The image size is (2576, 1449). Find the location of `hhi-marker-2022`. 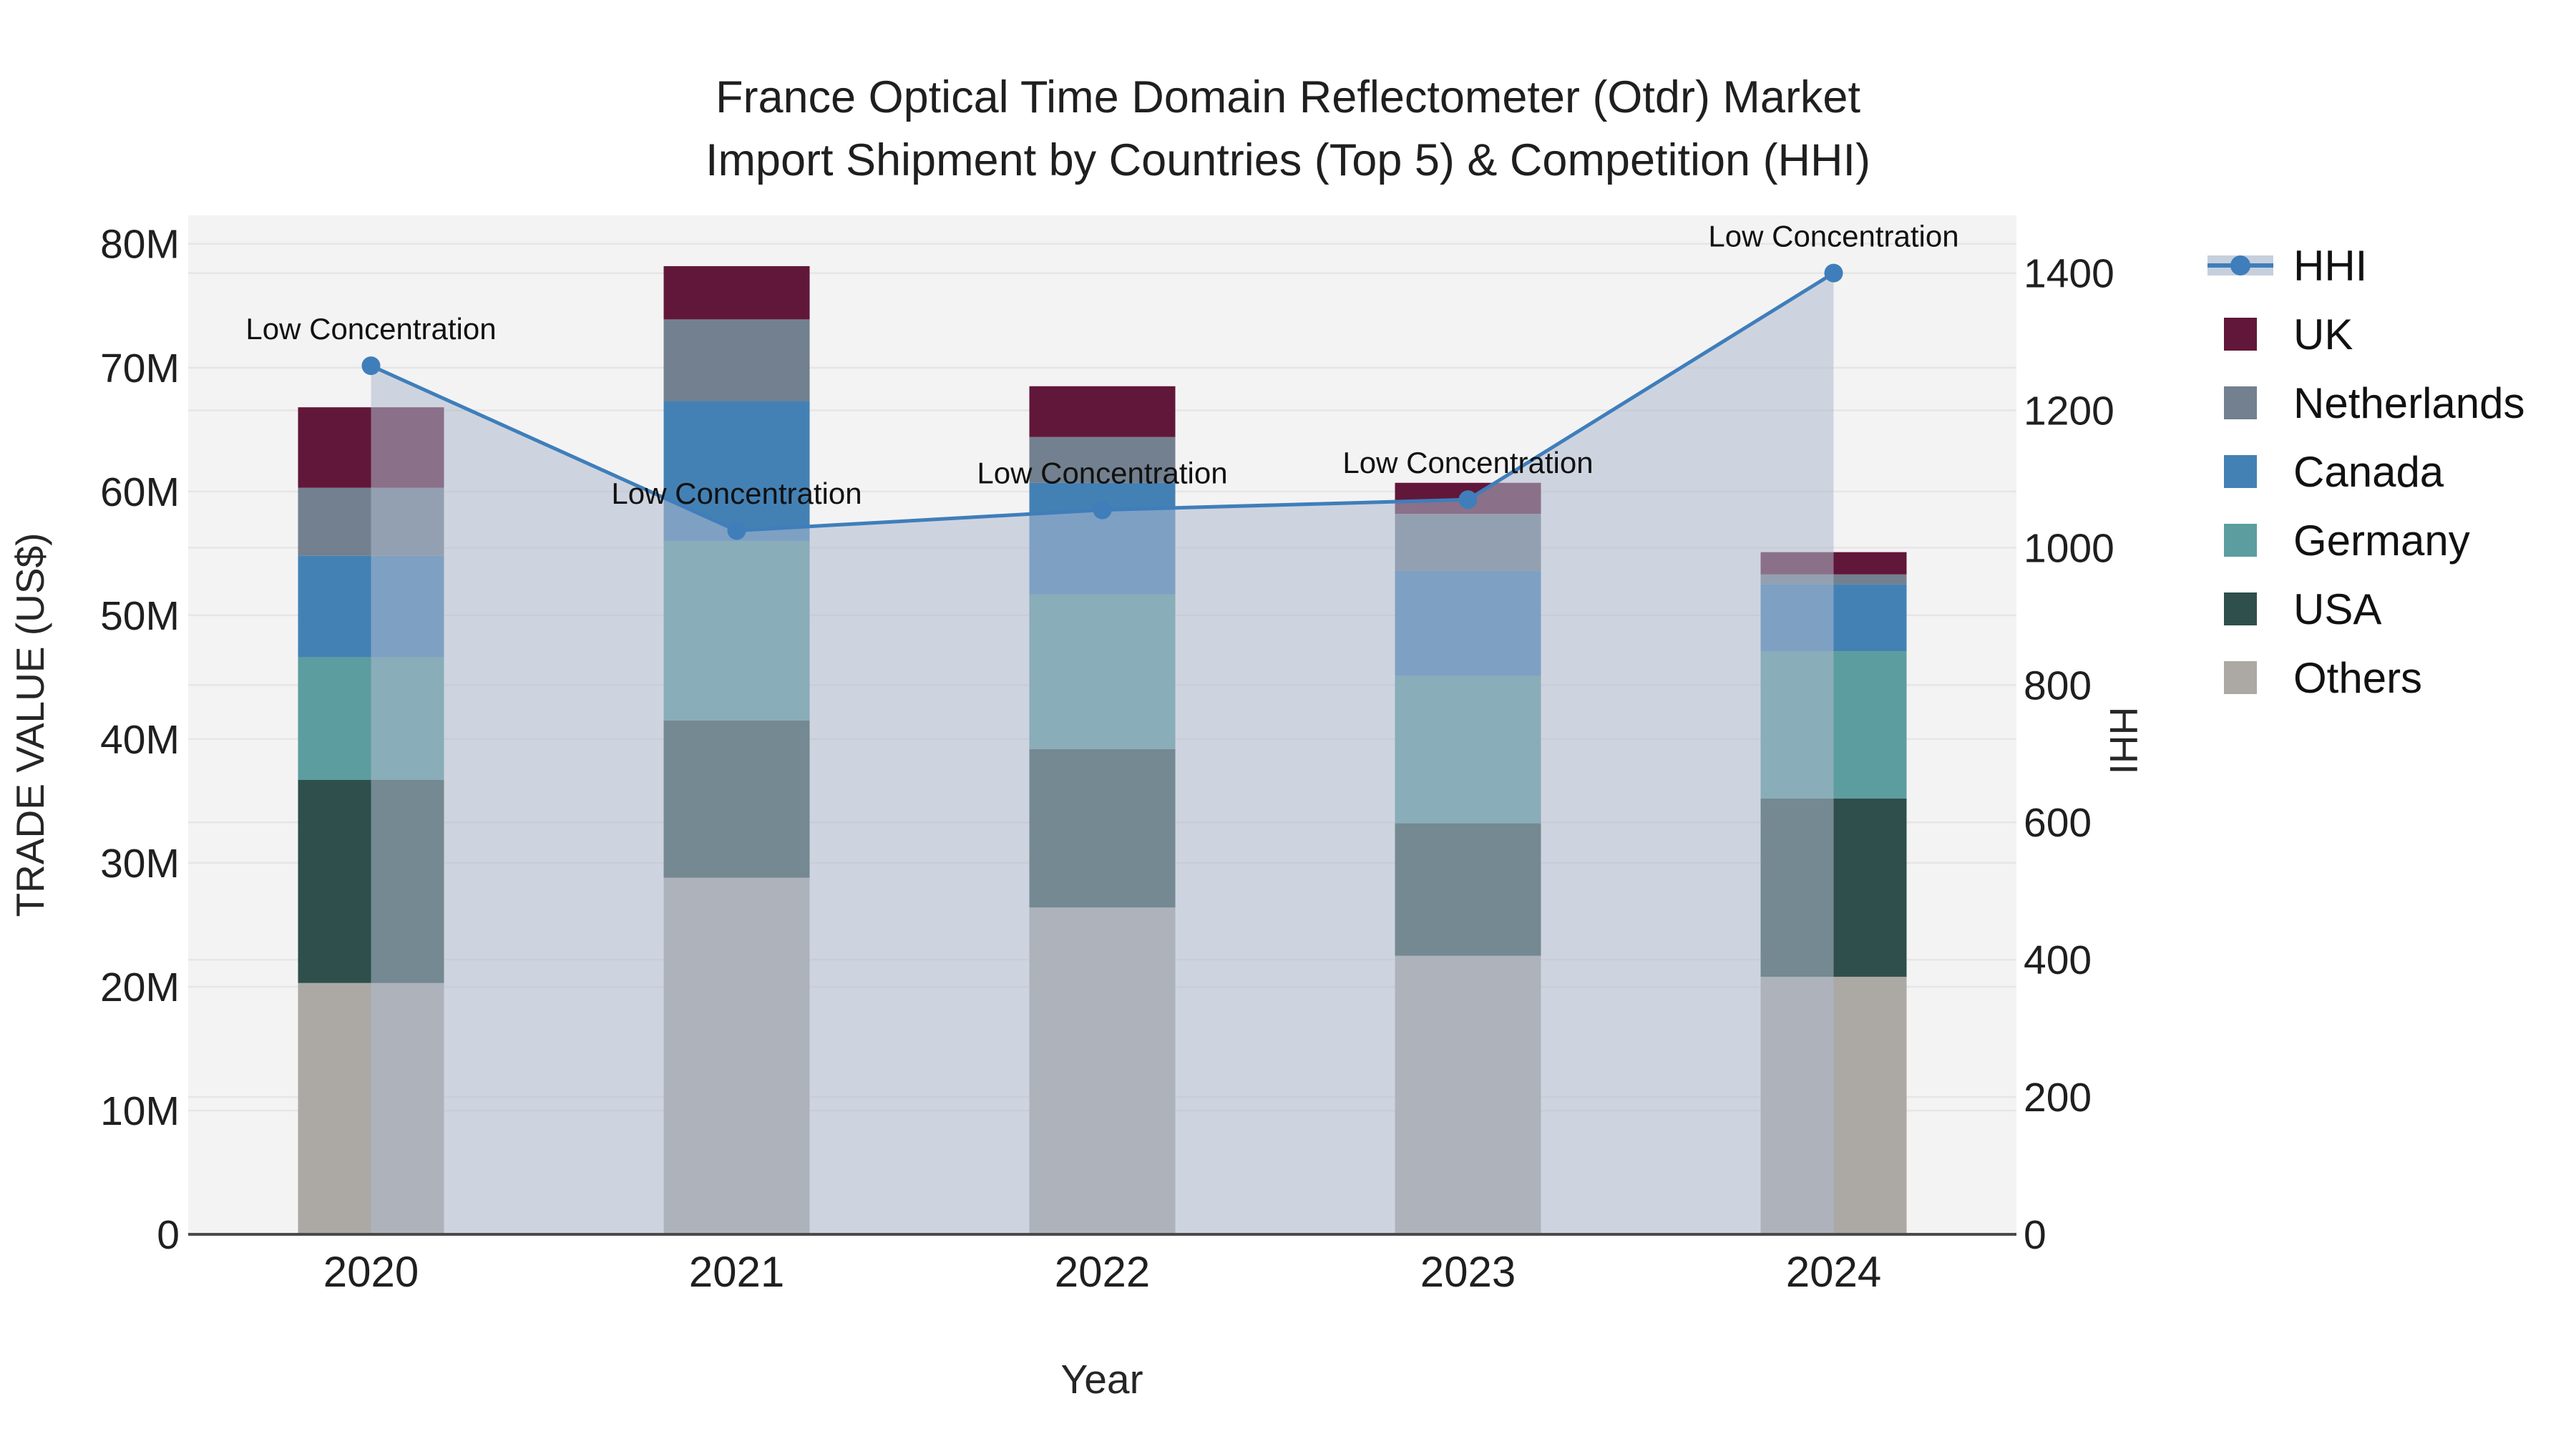

hhi-marker-2022 is located at coordinates (1102, 509).